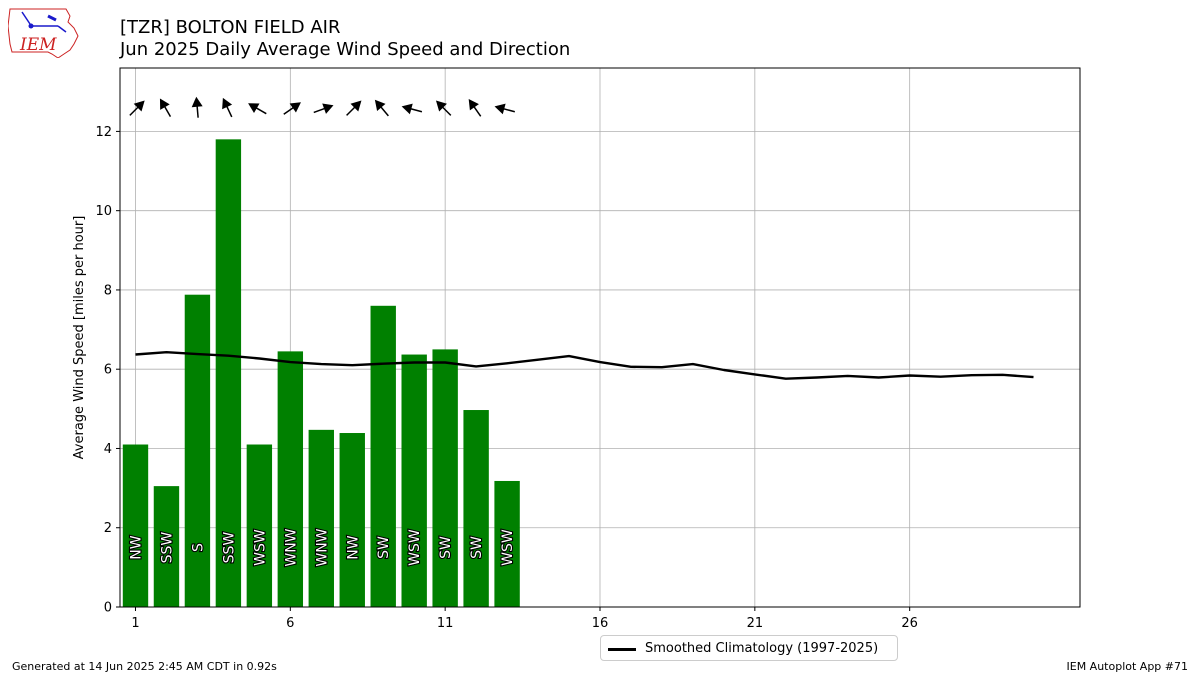 The width and height of the screenshot is (1200, 675). Describe the element at coordinates (290, 623) in the screenshot. I see `x-tick-label: 6` at that location.